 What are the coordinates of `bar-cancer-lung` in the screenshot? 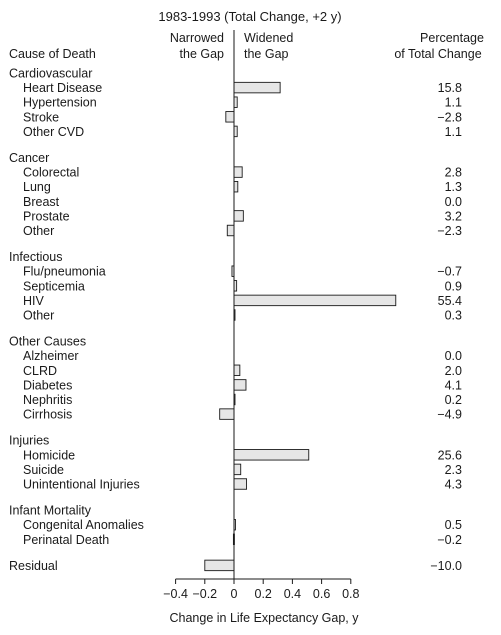 It's located at (236, 186).